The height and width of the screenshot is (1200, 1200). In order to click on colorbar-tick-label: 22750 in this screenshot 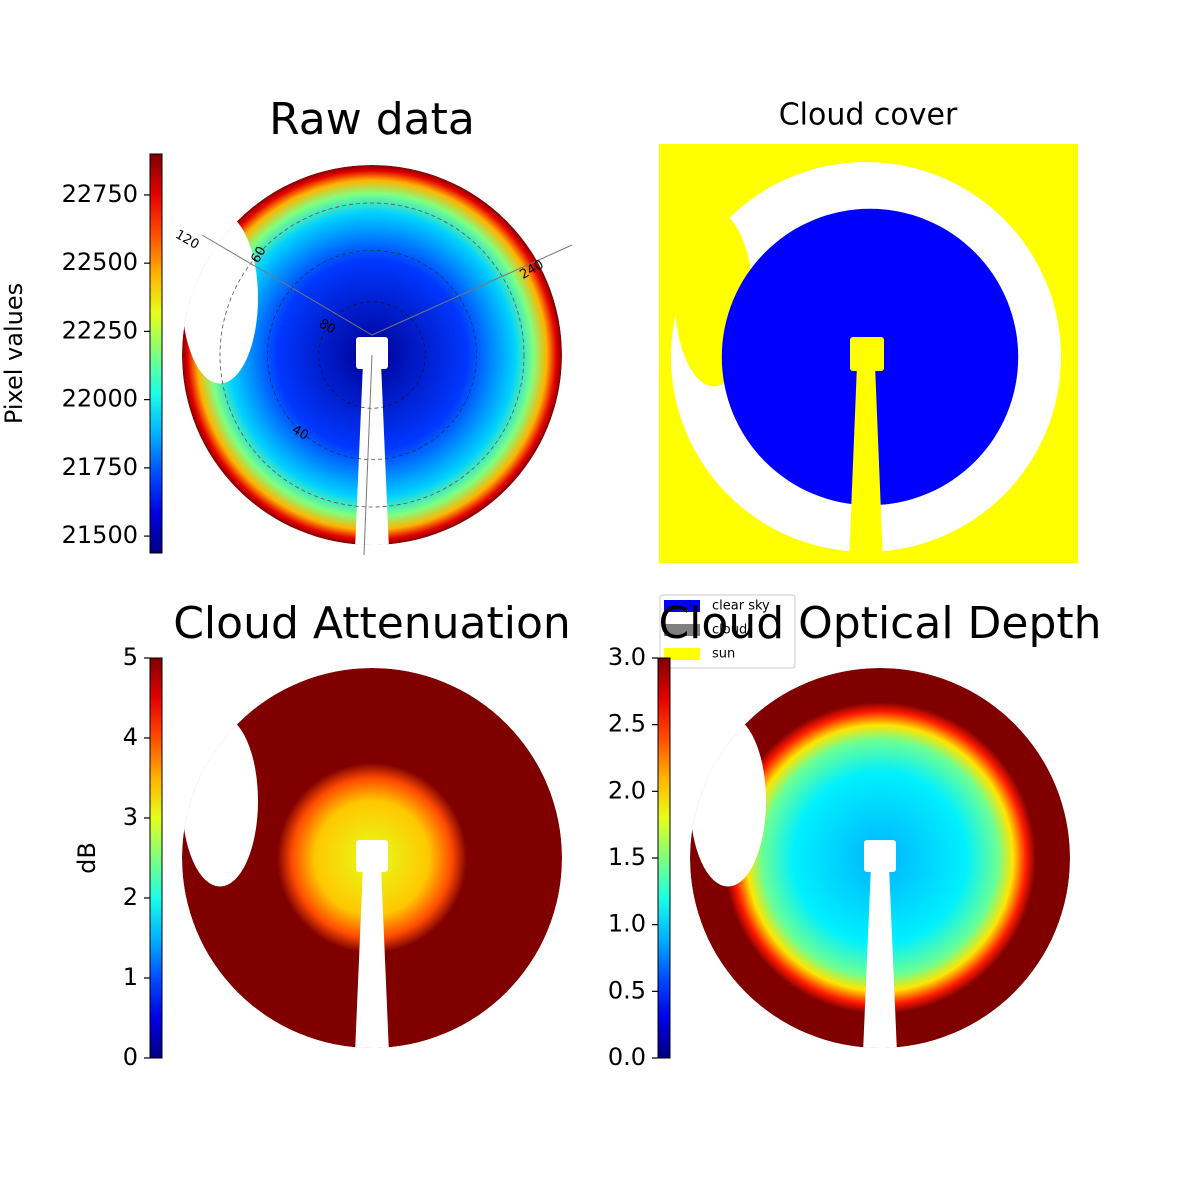, I will do `click(100, 194)`.